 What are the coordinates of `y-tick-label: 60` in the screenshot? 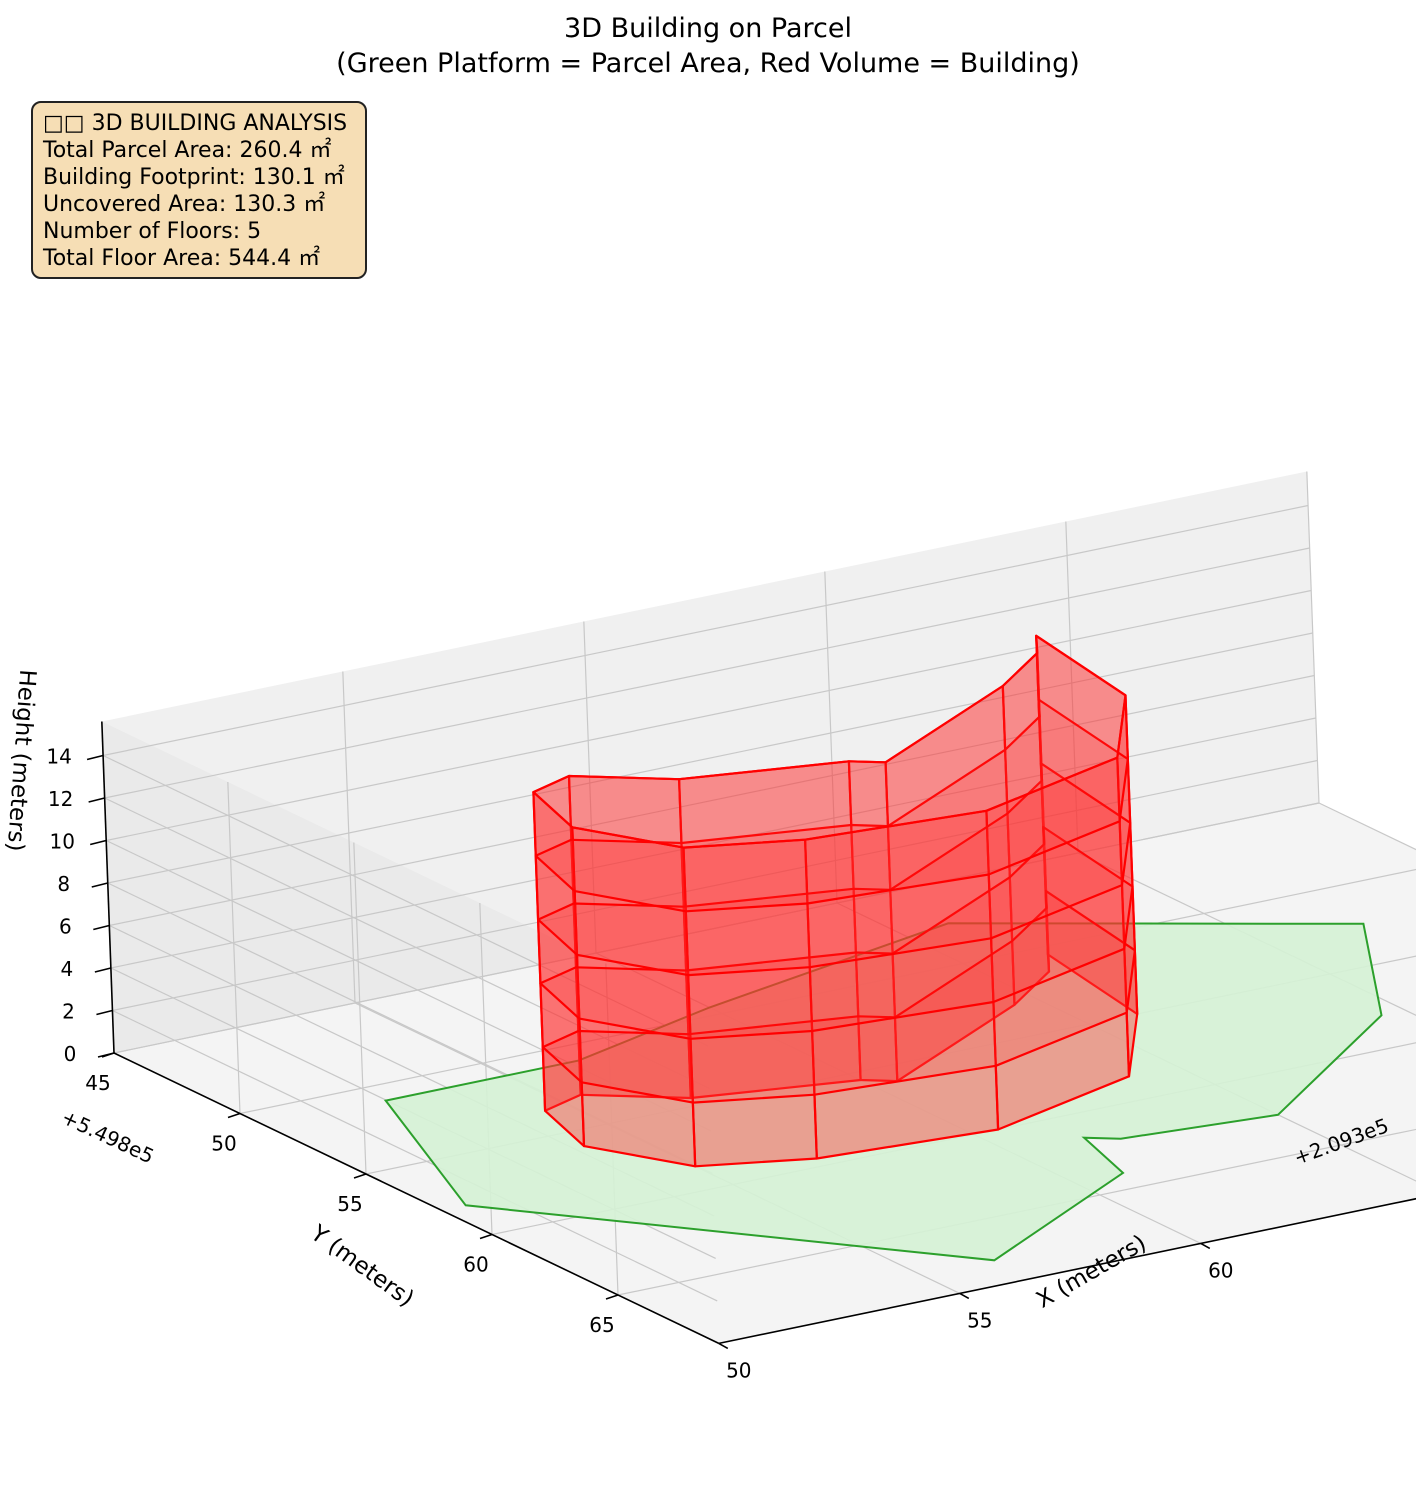 It's located at (475, 1265).